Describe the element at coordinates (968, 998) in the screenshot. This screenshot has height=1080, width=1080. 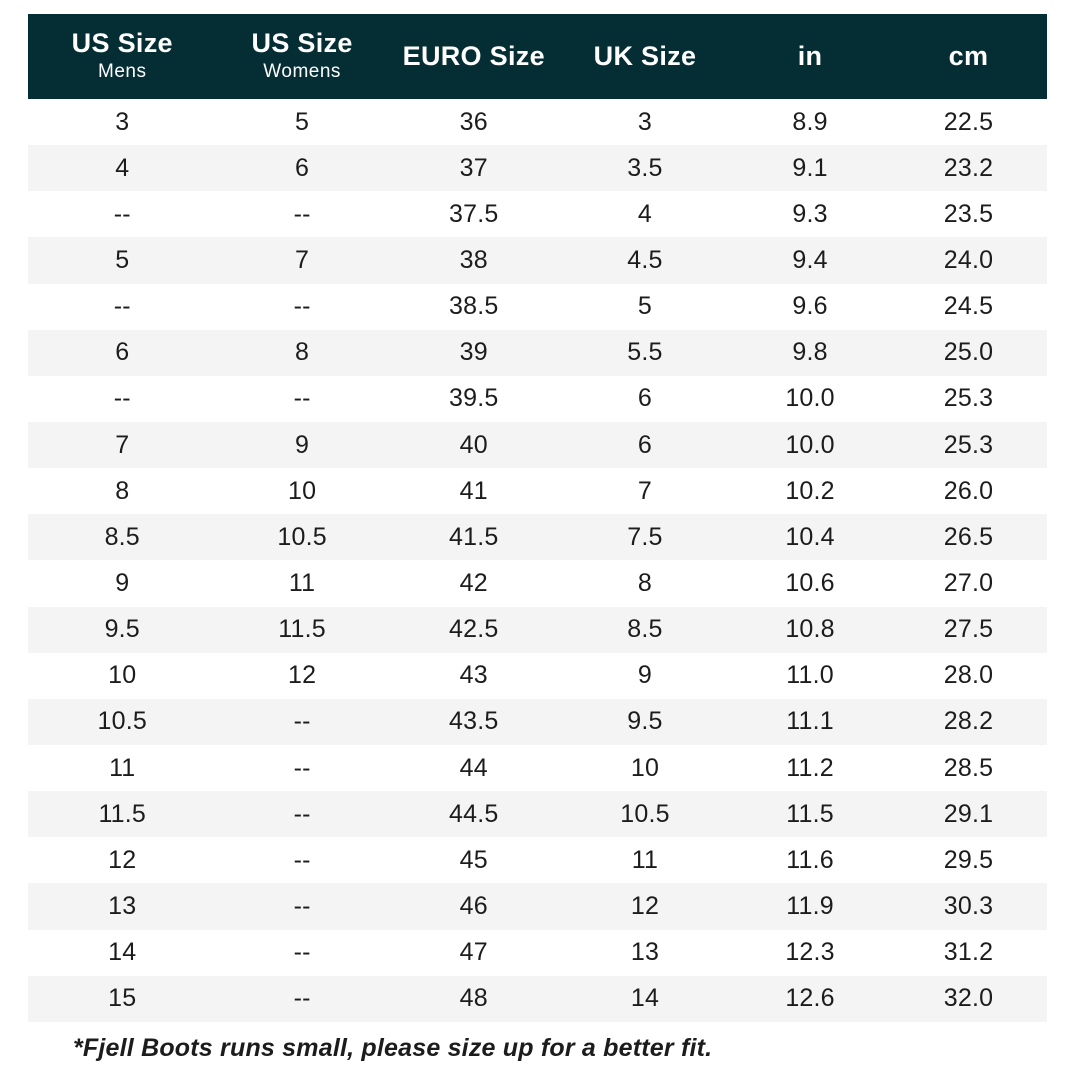
I see `table-cell: 32.0` at that location.